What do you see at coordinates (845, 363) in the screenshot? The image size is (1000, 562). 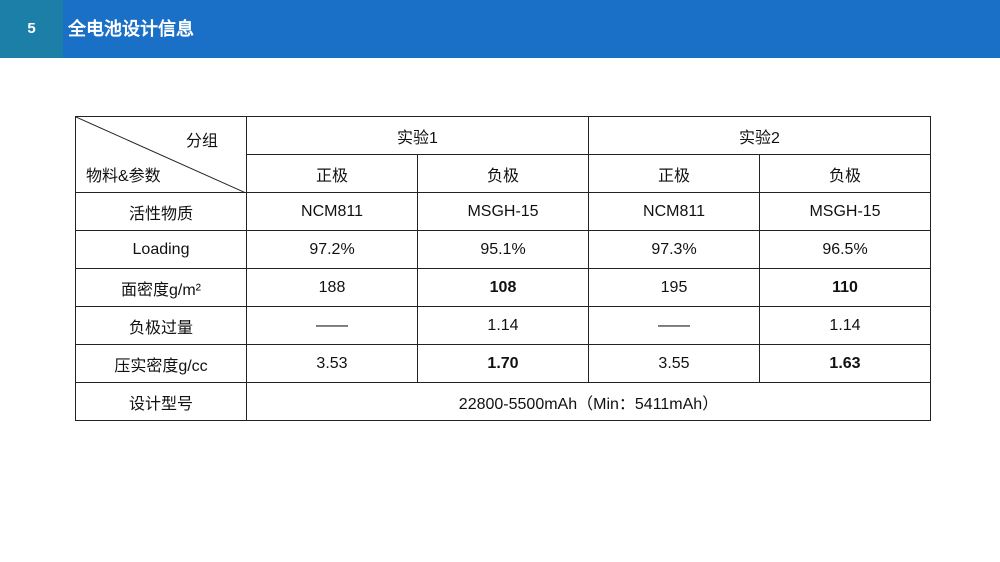 I see `cell: 1.63` at bounding box center [845, 363].